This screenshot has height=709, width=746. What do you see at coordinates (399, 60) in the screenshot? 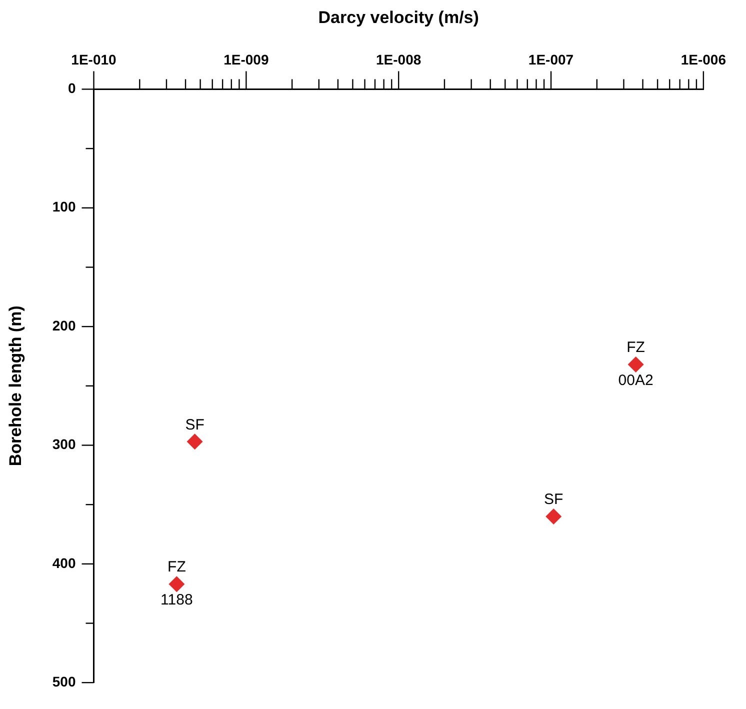
I see `x-tick-label: 1E-008` at bounding box center [399, 60].